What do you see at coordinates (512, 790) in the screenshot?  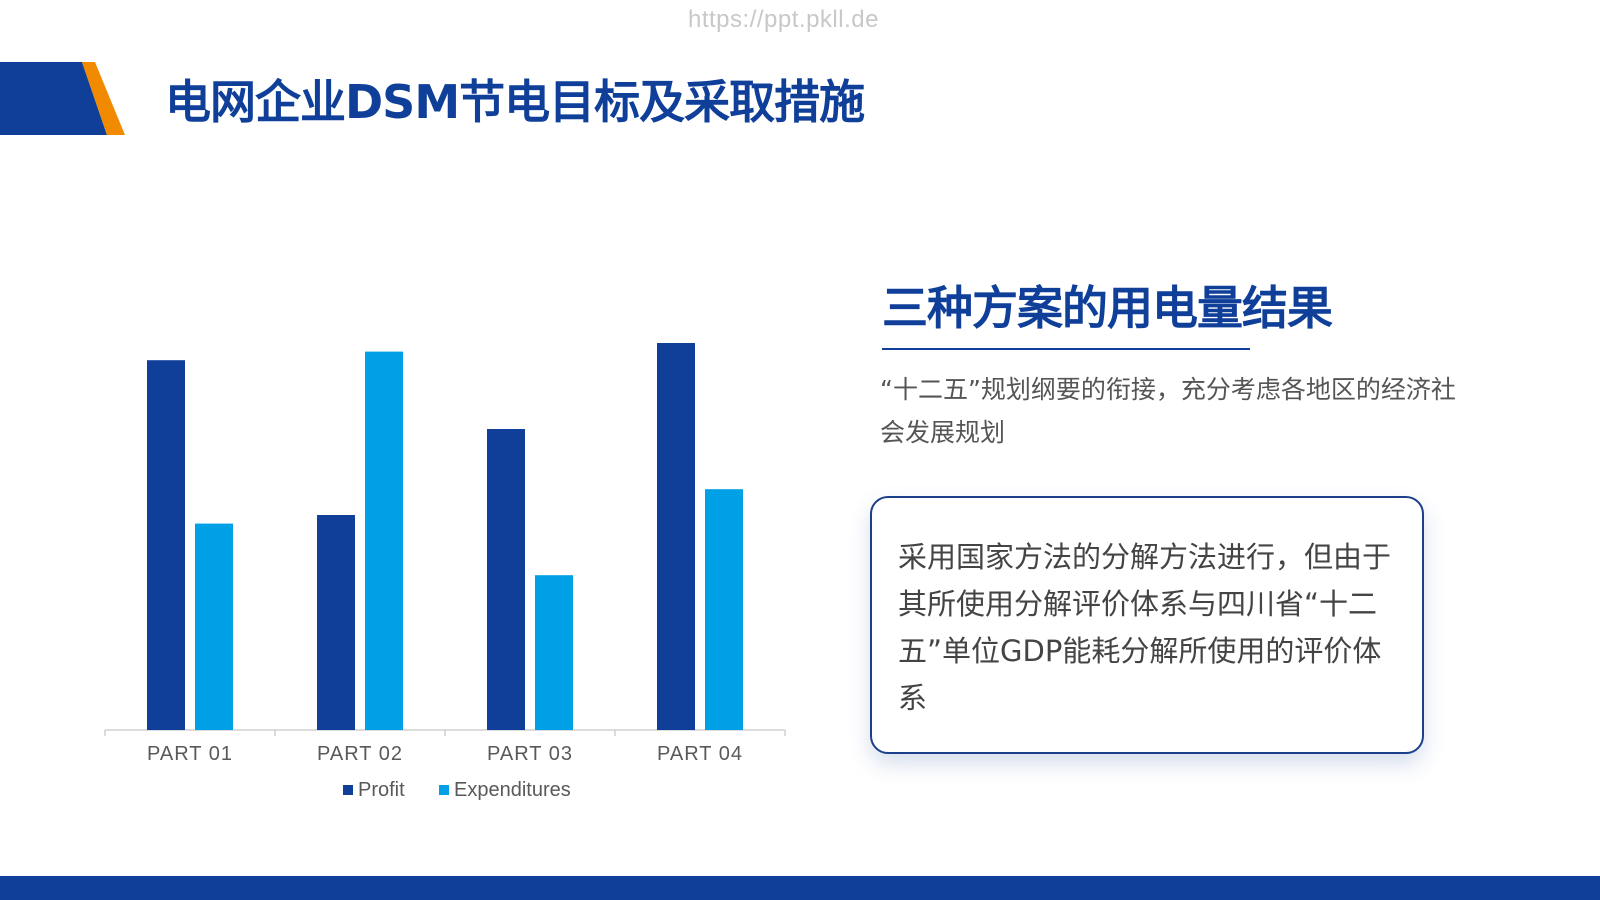 I see `legend-label-expenditures: Expenditures` at bounding box center [512, 790].